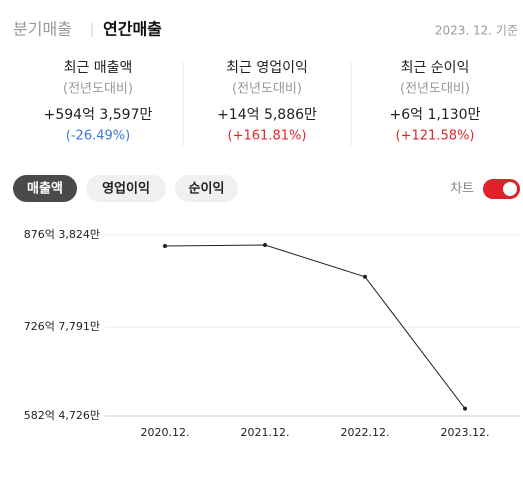 Image resolution: width=523 pixels, height=483 pixels. Describe the element at coordinates (435, 136) in the screenshot. I see `summary-change: (+121.58%)` at that location.